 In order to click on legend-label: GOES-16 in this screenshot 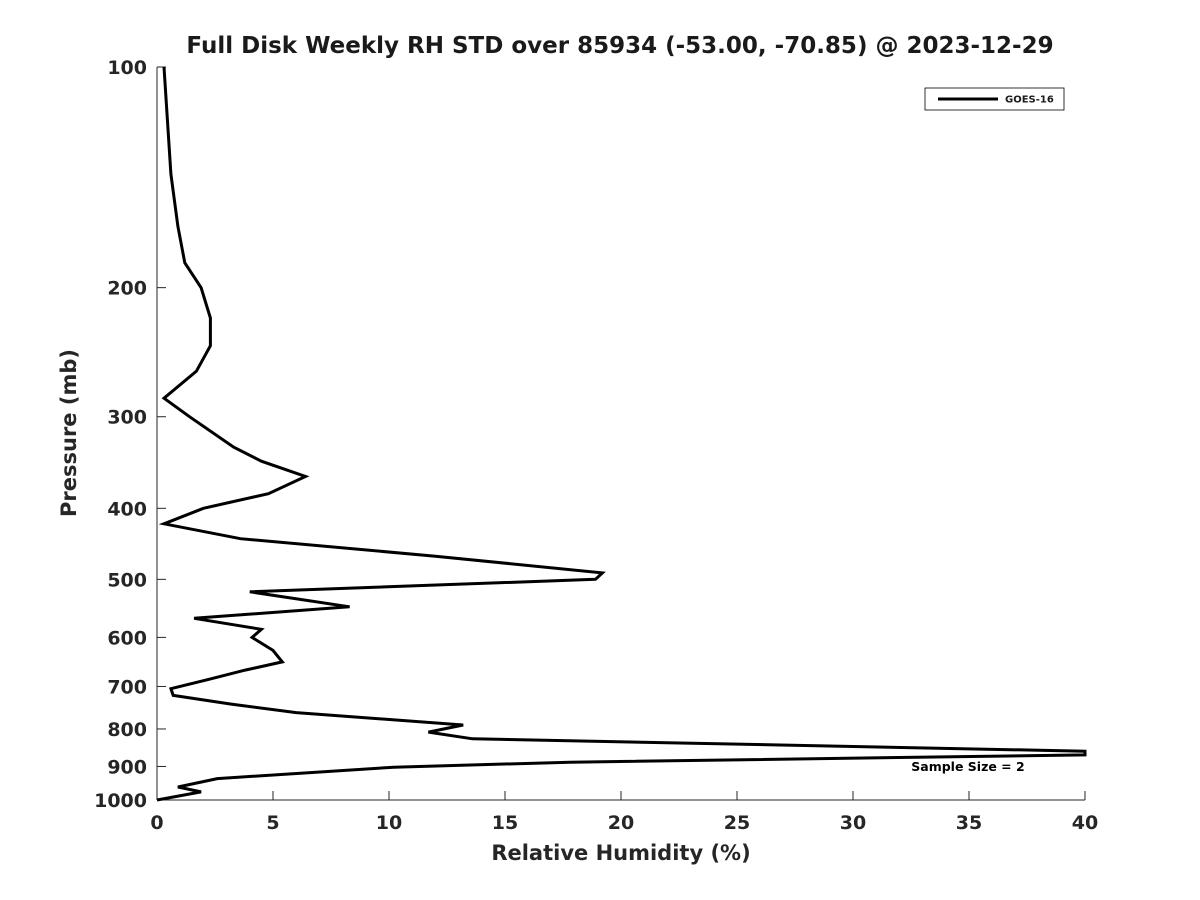, I will do `click(1029, 100)`.